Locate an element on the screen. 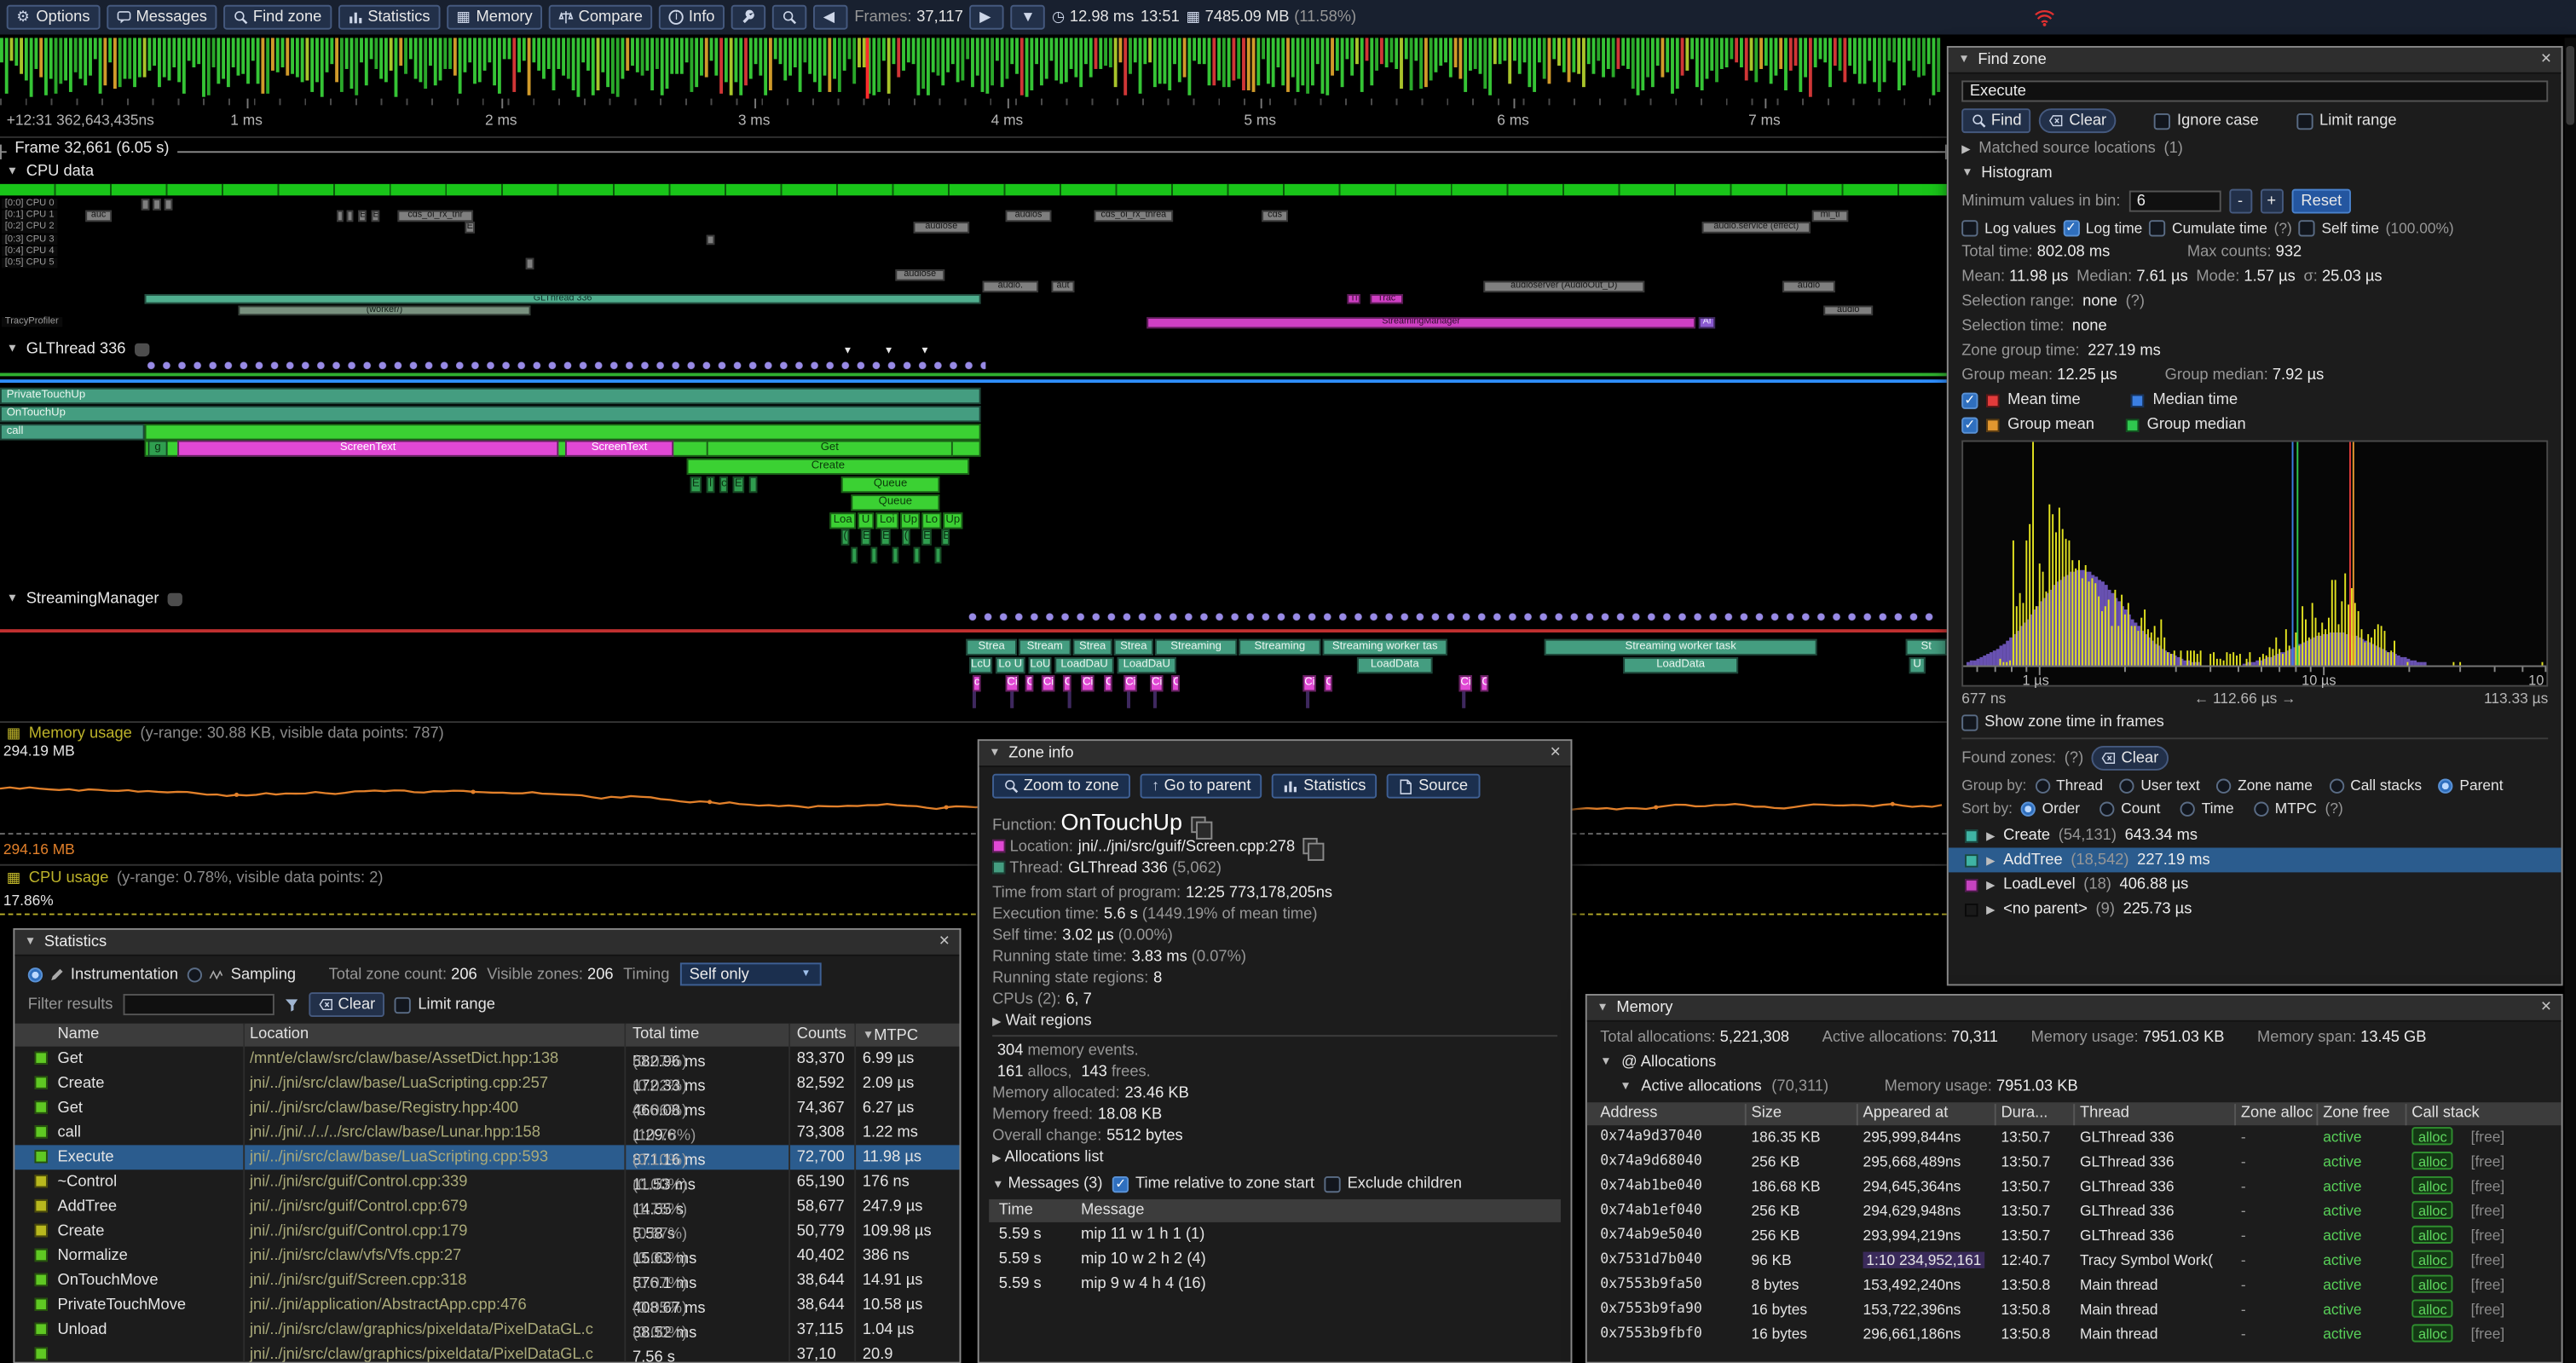 The height and width of the screenshot is (1363, 2576). frames-overview-strip is located at coordinates (973, 68).